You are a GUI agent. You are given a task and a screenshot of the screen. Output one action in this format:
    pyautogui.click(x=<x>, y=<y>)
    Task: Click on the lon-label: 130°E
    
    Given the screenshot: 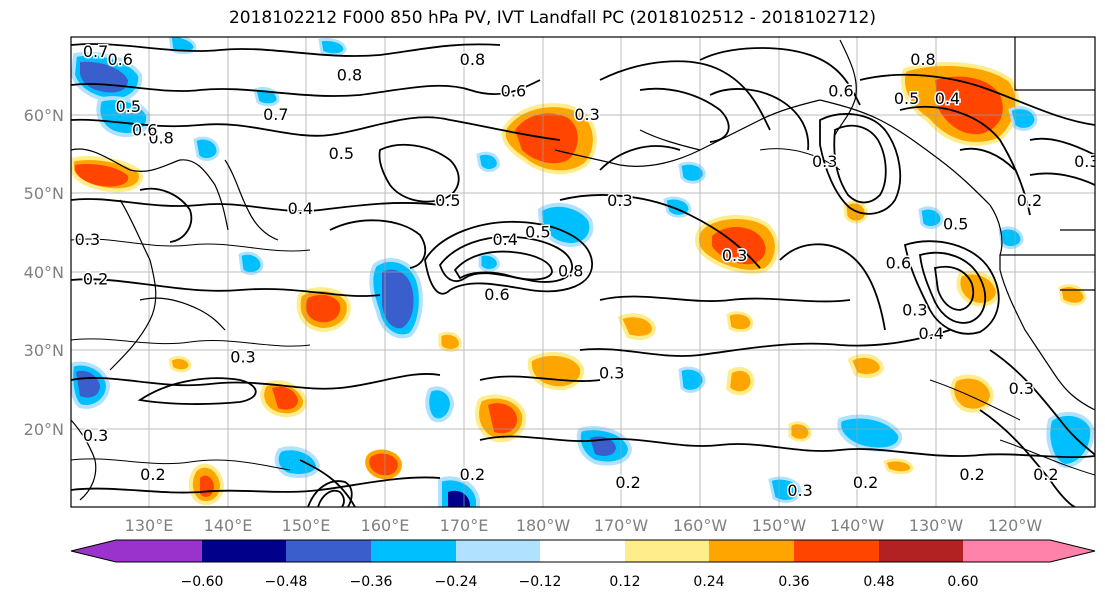 What is the action you would take?
    pyautogui.click(x=149, y=525)
    